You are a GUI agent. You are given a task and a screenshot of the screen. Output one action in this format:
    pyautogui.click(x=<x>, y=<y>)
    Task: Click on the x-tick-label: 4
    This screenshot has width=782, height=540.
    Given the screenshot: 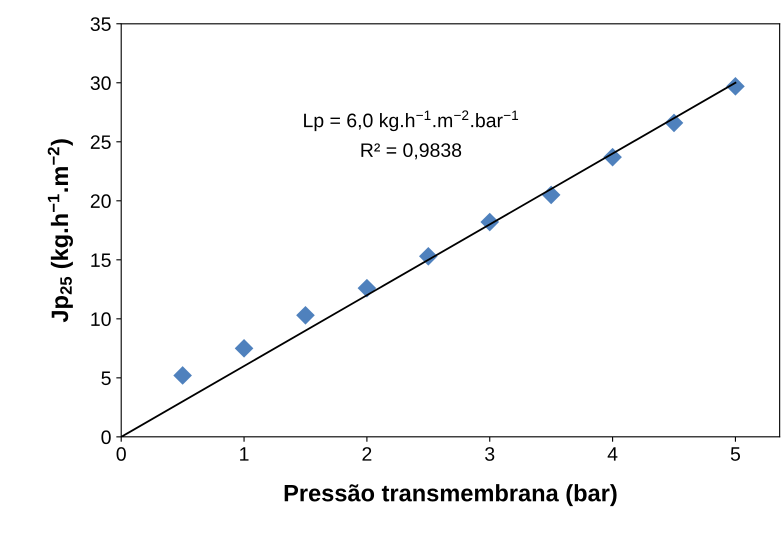 What is the action you would take?
    pyautogui.click(x=613, y=454)
    